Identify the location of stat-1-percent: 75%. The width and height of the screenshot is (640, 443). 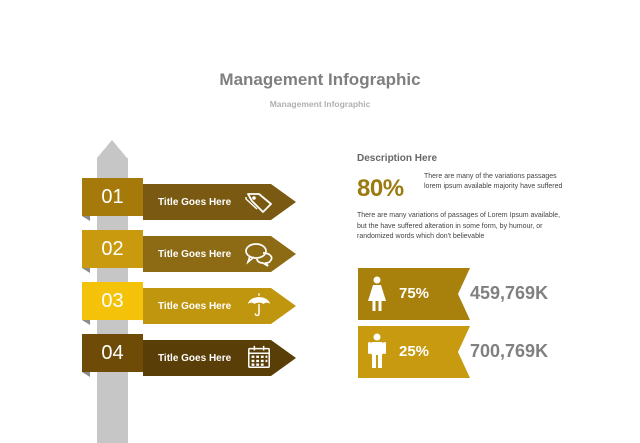
(414, 293).